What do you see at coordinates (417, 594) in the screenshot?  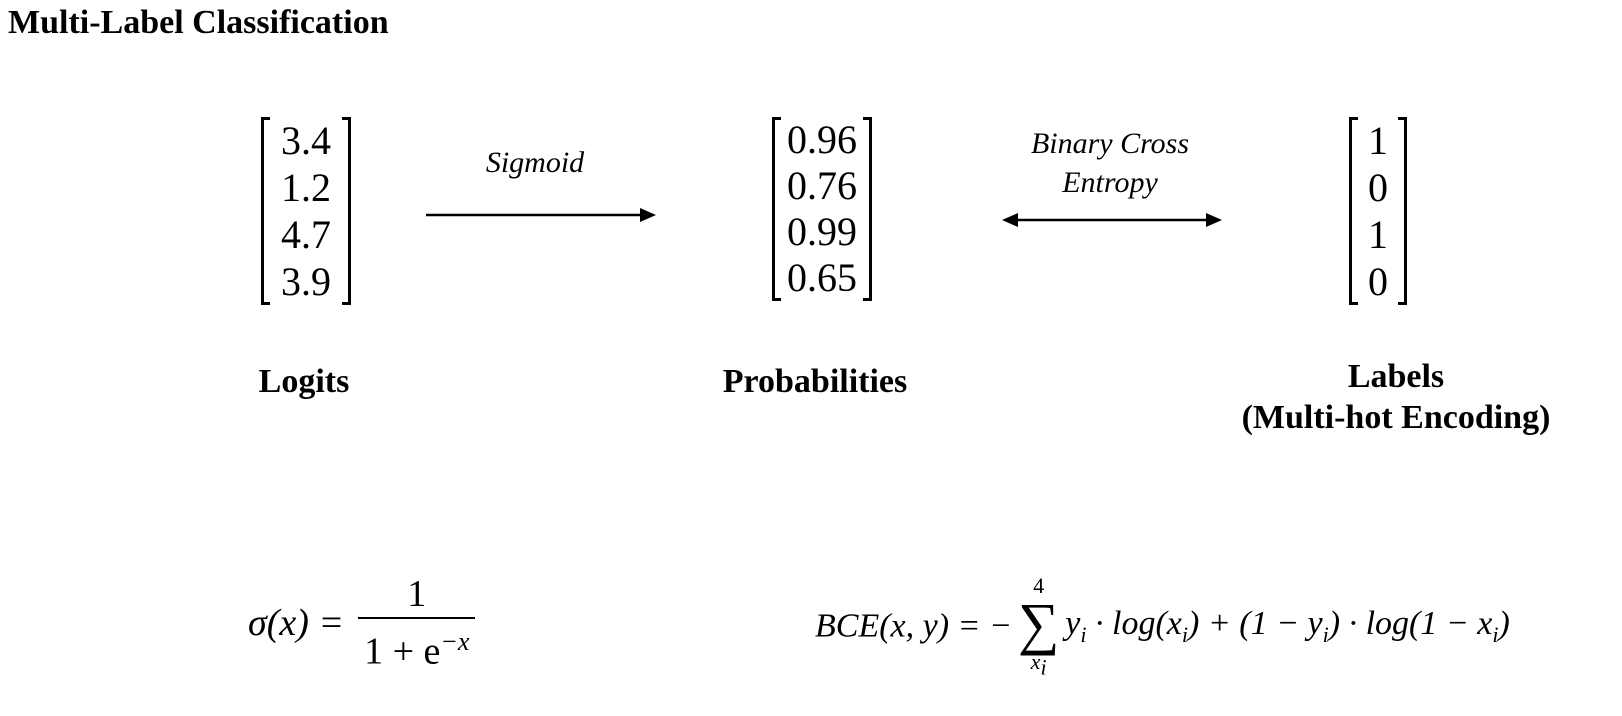 I see `sigmoid-numerator: 1` at bounding box center [417, 594].